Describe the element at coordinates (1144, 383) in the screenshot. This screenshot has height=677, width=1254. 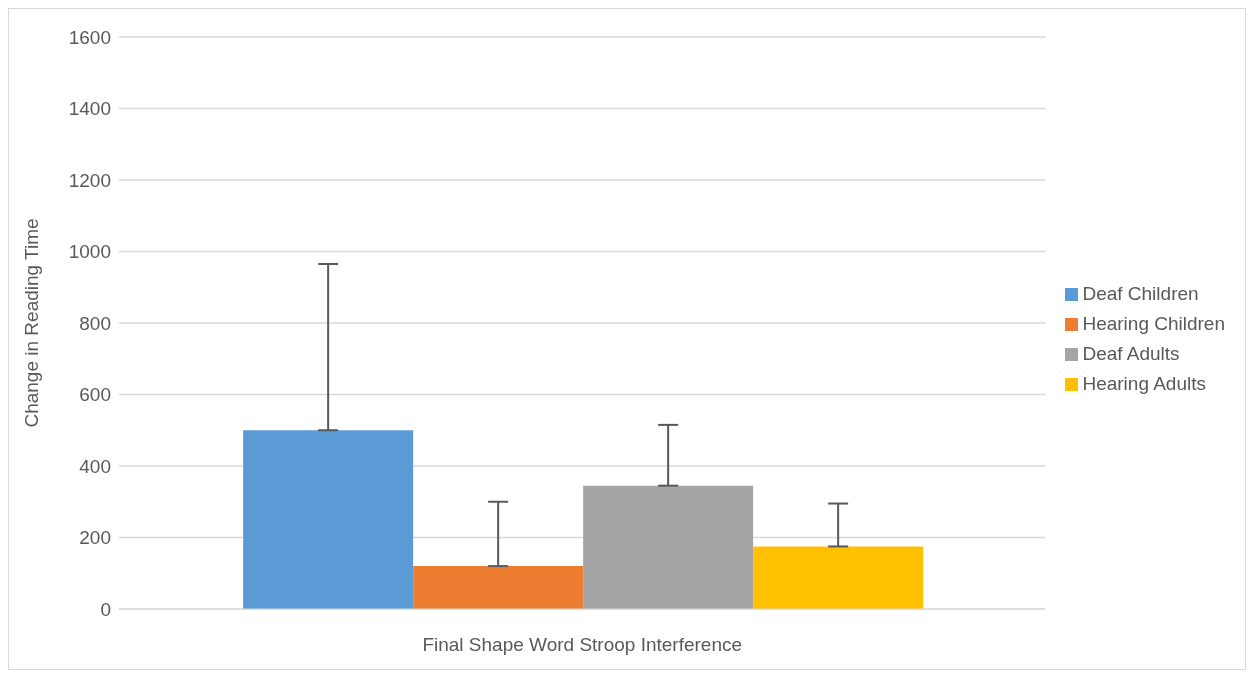
I see `legend-label: Hearing Adults` at that location.